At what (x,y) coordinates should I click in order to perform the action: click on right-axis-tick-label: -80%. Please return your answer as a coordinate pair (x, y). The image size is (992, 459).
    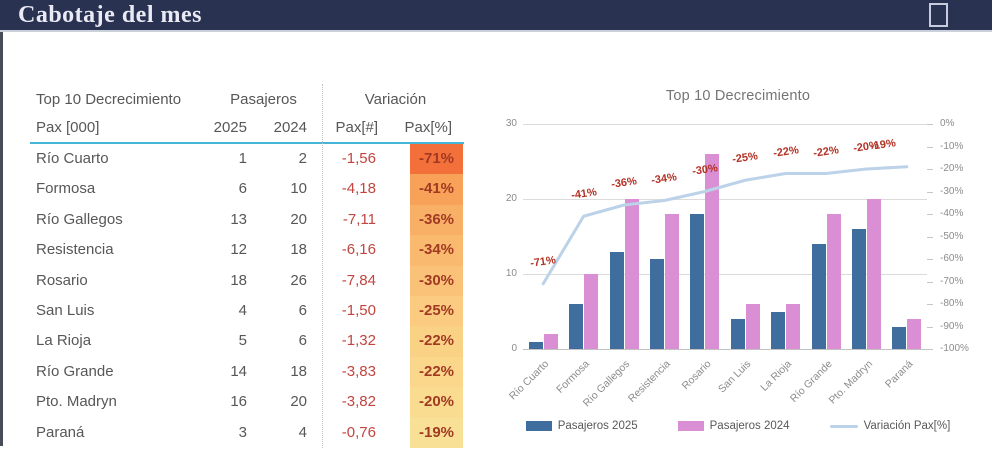
    Looking at the image, I should click on (952, 303).